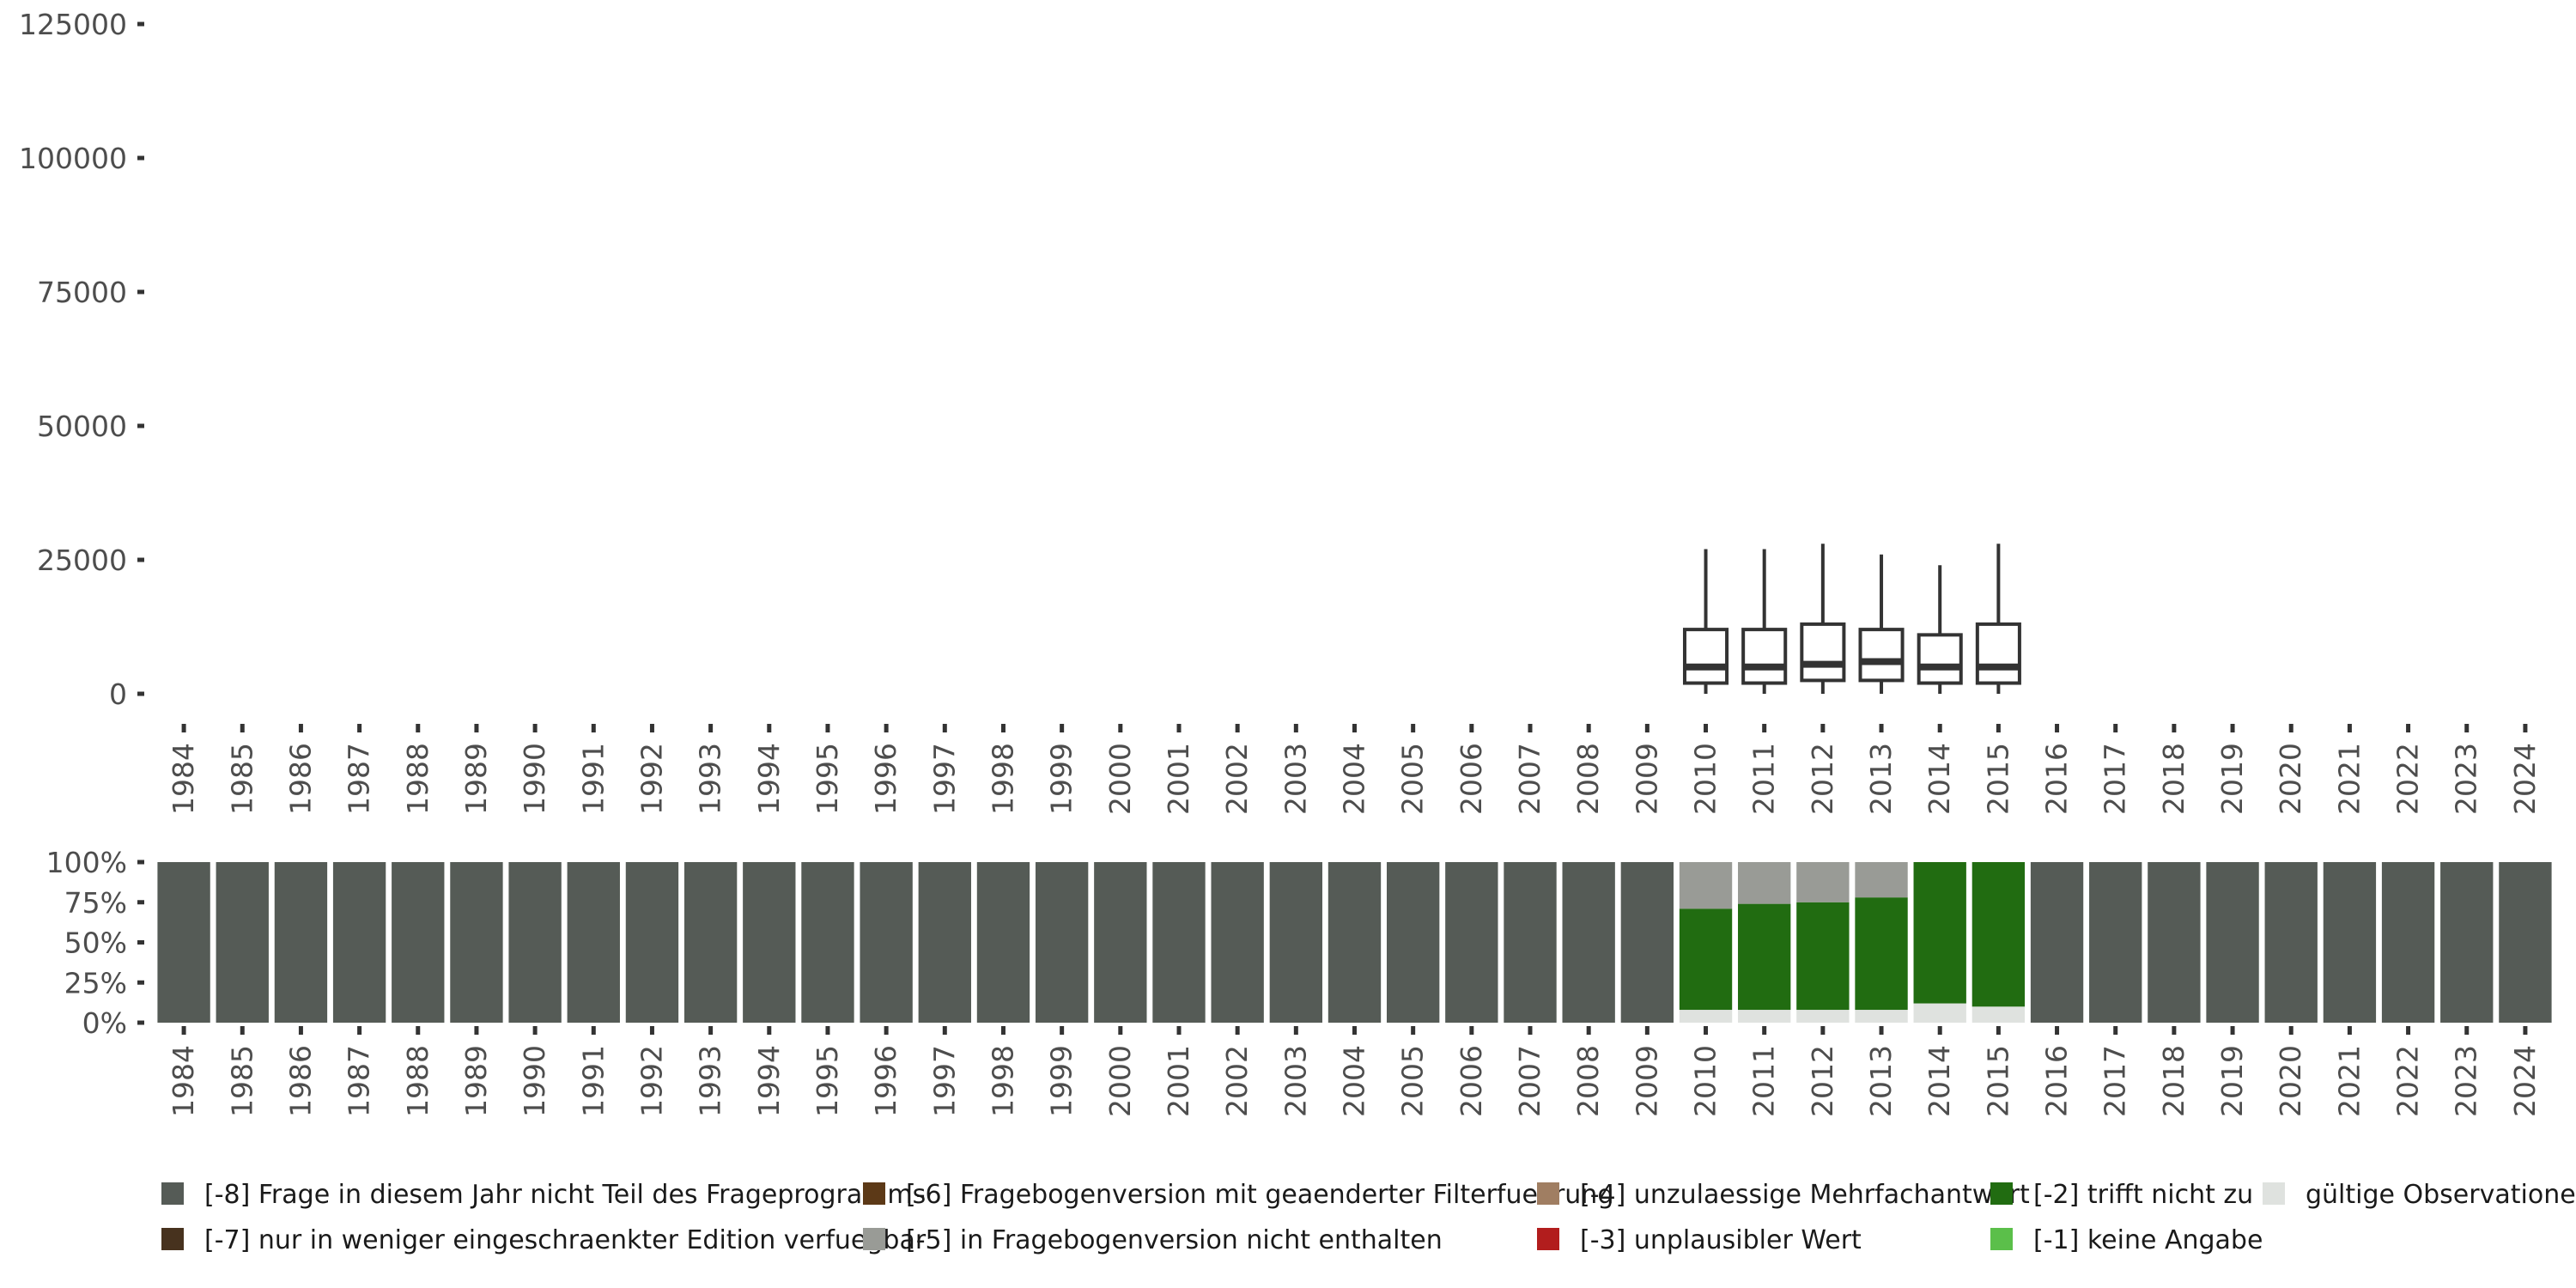 The height and width of the screenshot is (1288, 2576). Describe the element at coordinates (1588, 779) in the screenshot. I see `x-tick-label: 2008` at that location.